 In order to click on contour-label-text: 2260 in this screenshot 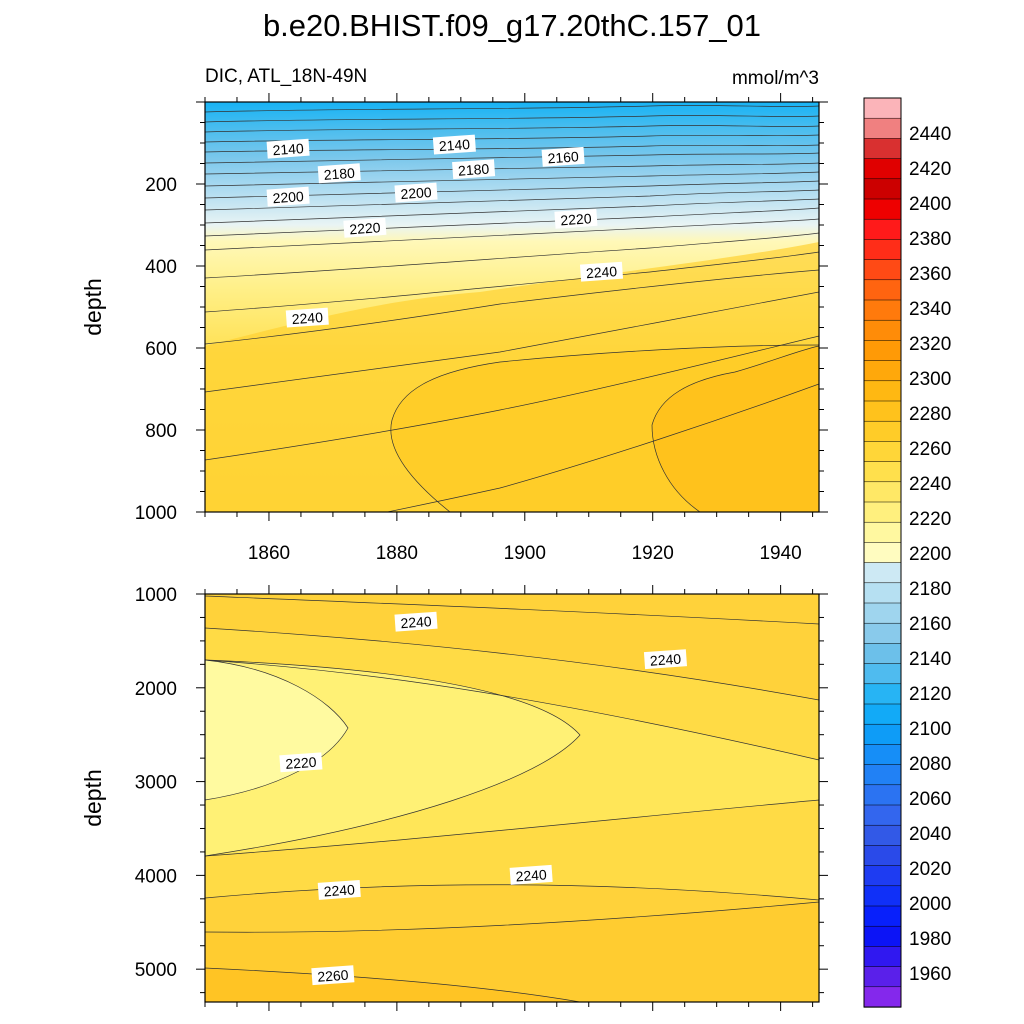, I will do `click(333, 976)`.